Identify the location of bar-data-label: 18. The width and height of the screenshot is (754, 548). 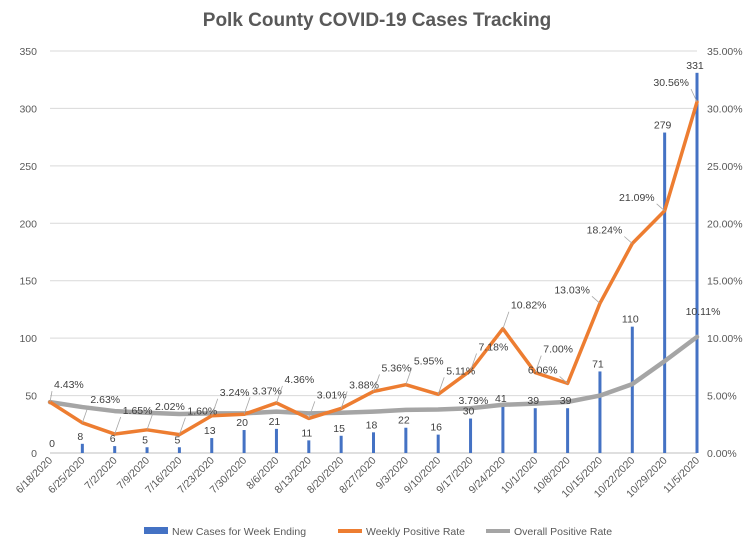
(372, 425).